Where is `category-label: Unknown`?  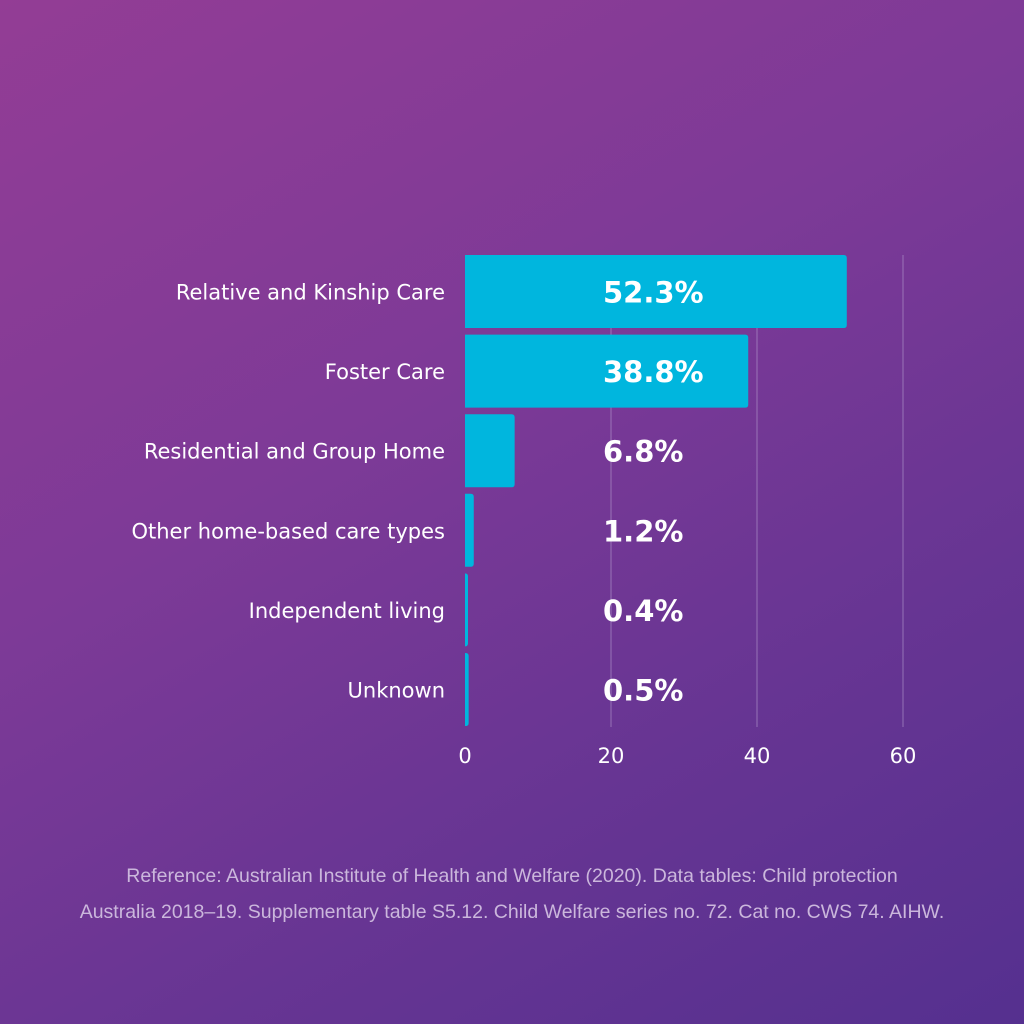 category-label: Unknown is located at coordinates (396, 691).